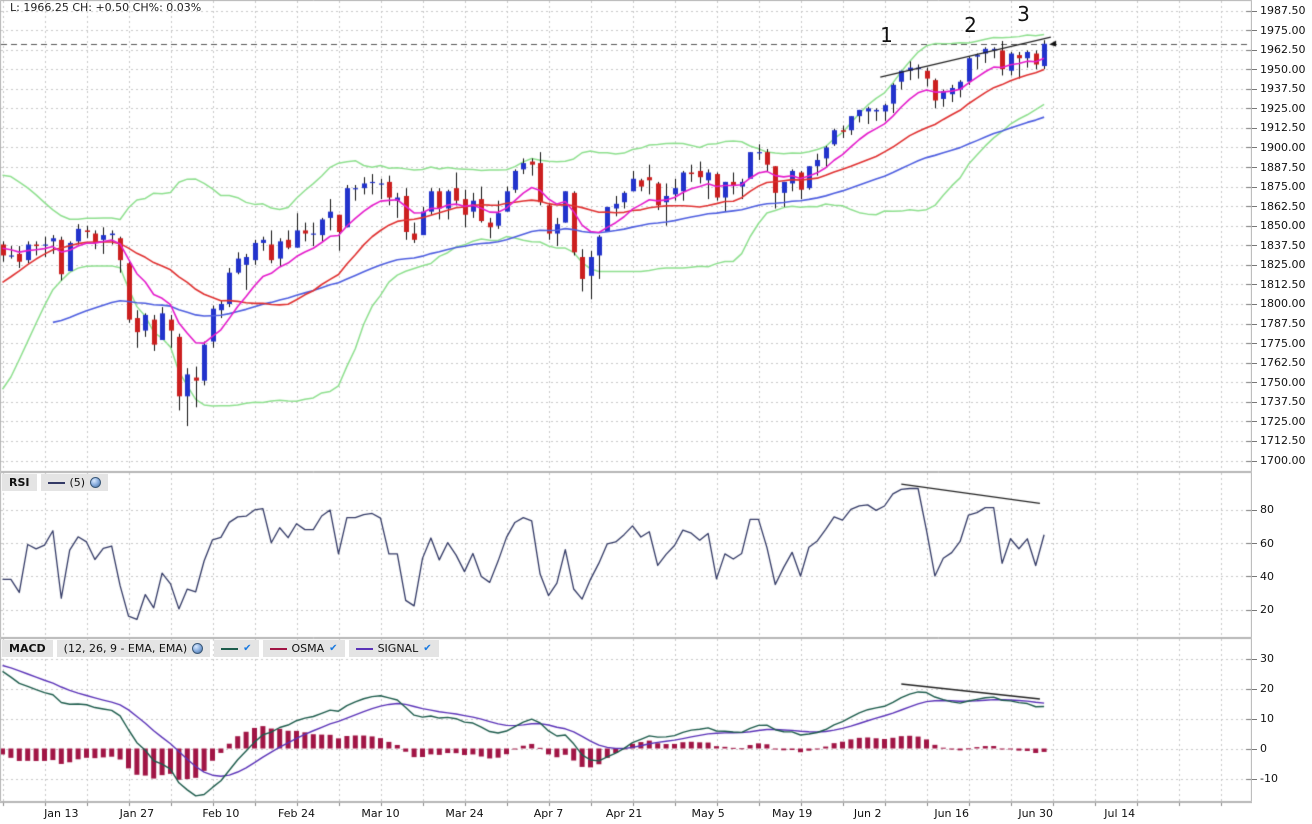  Describe the element at coordinates (1283, 187) in the screenshot. I see `axis-tick-label: 1875.00` at that location.